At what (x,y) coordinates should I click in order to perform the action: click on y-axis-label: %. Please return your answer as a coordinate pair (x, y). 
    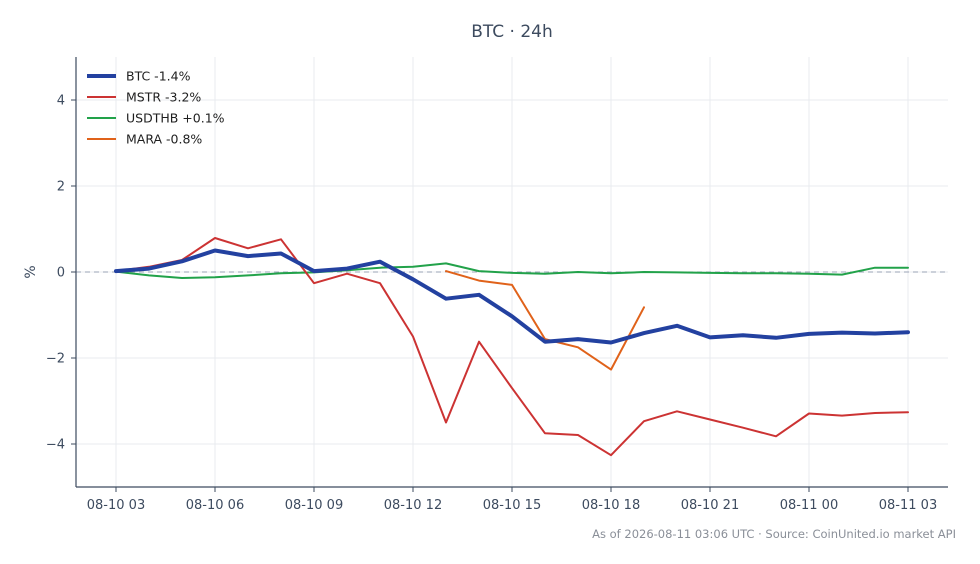
    Looking at the image, I should click on (31, 271).